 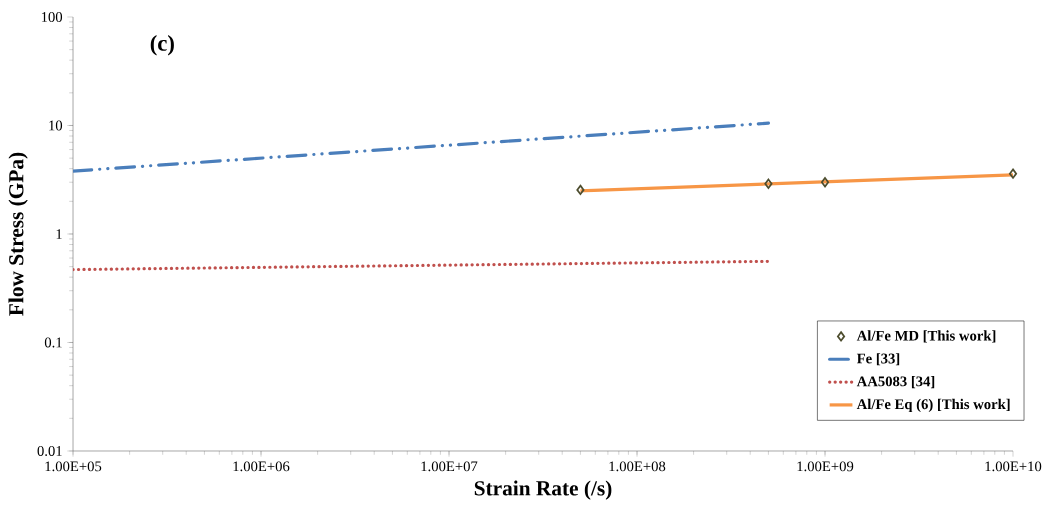 I want to click on legend-label: Al/Fe Eq (6) [This work], so click(x=933, y=405).